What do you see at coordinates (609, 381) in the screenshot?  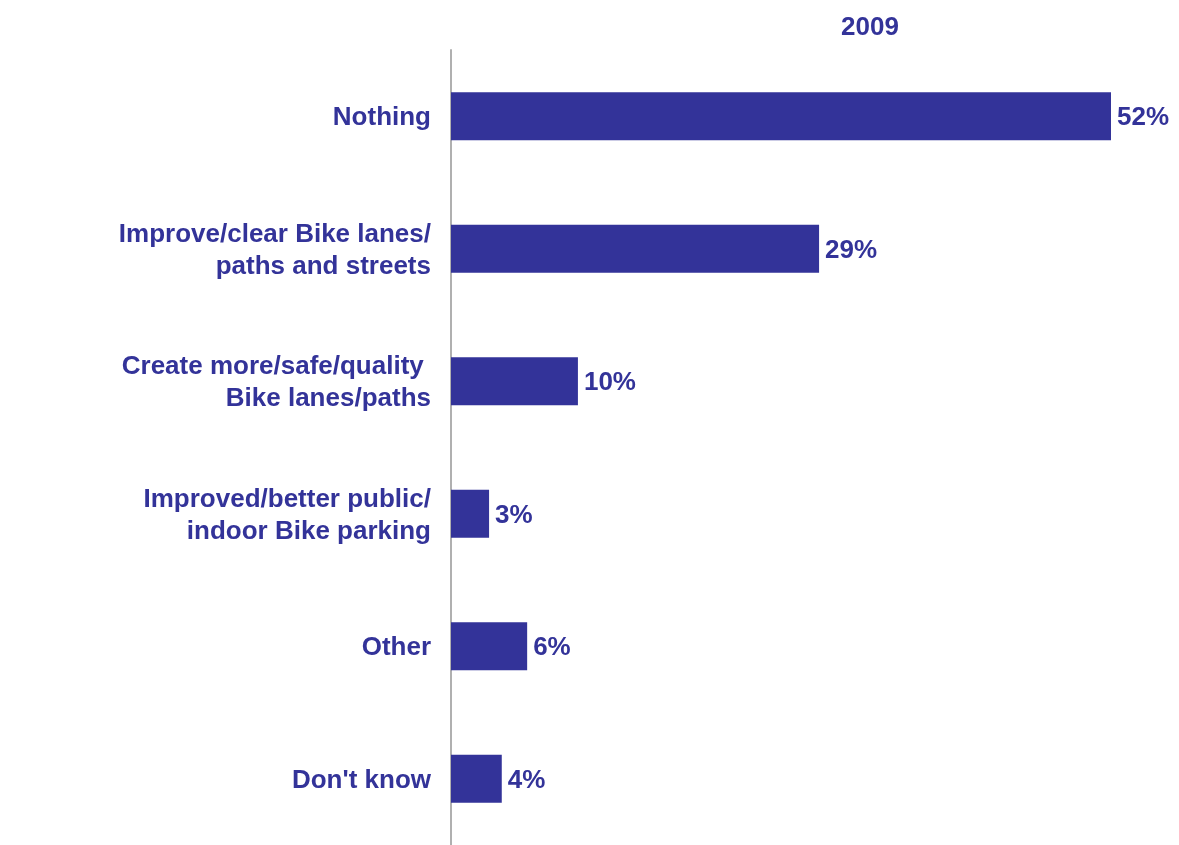 I see `data-label: 10%` at bounding box center [609, 381].